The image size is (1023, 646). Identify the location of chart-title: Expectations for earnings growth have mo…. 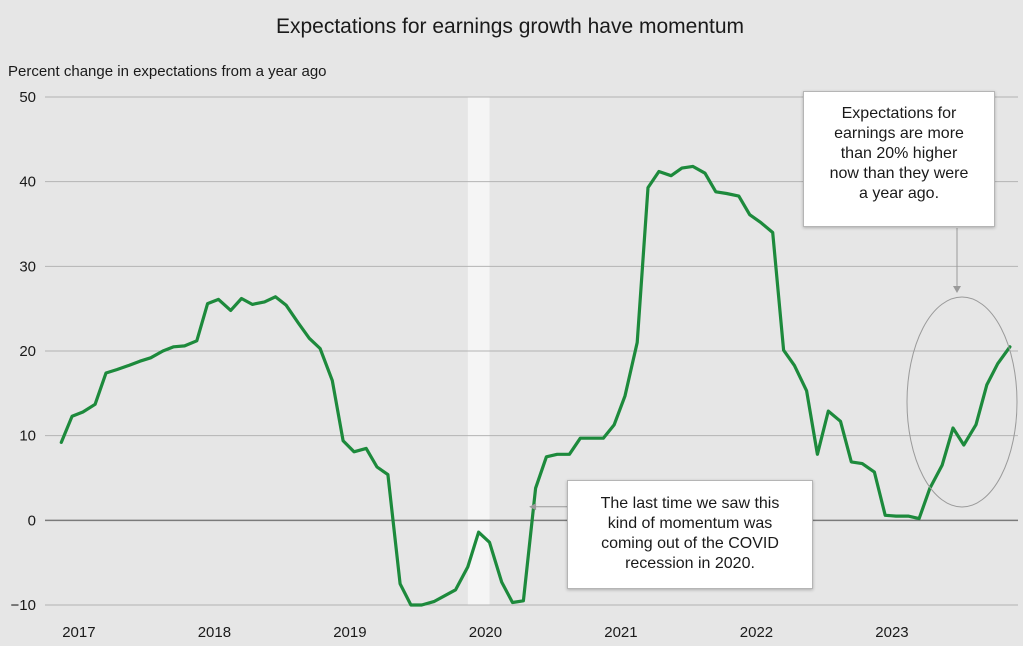
(510, 26).